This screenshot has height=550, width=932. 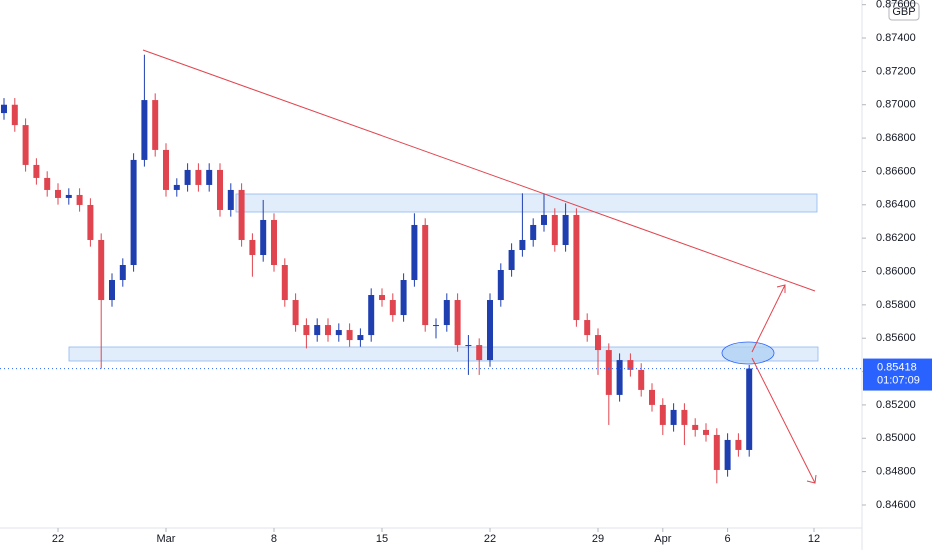 I want to click on y-tick-label: 0.85200, so click(x=896, y=405).